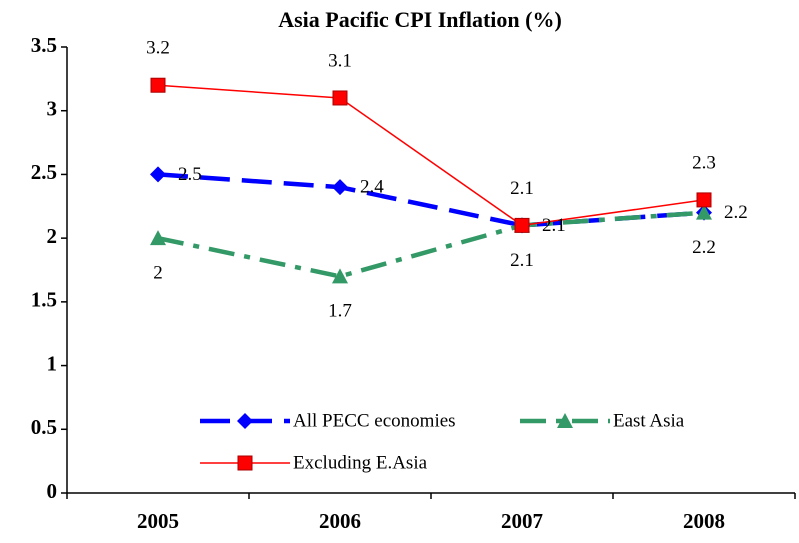  Describe the element at coordinates (374, 420) in the screenshot. I see `legend-label: All PECC economies` at that location.